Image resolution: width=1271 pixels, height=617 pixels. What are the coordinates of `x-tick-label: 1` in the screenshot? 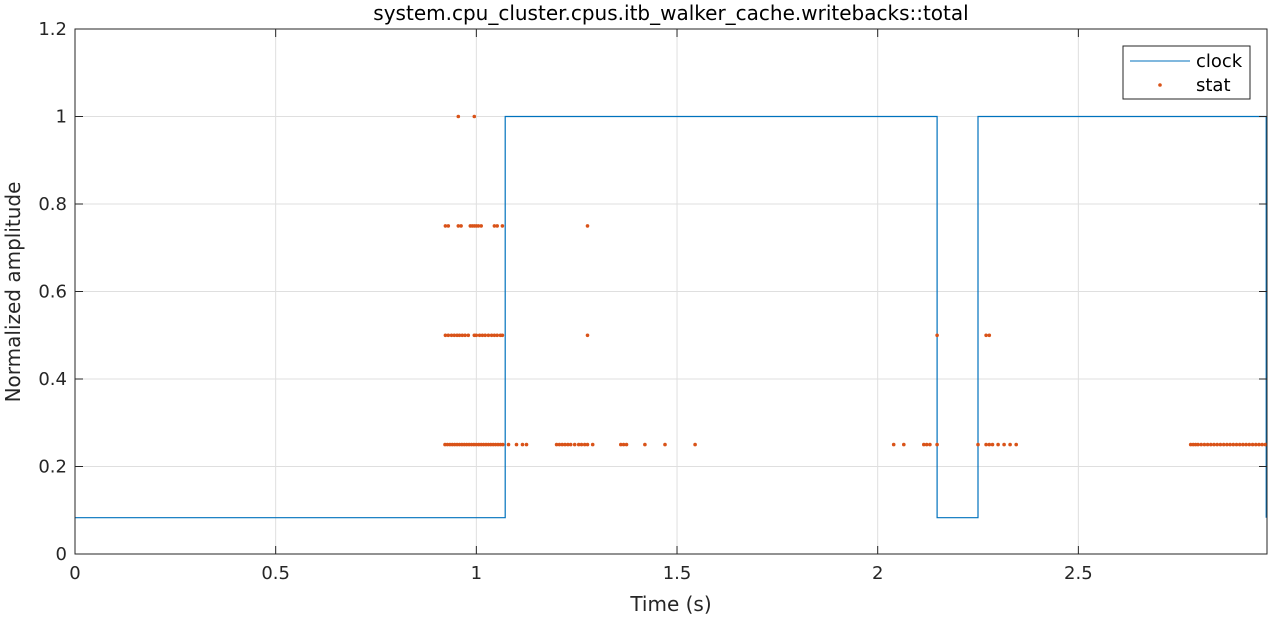 It's located at (476, 573).